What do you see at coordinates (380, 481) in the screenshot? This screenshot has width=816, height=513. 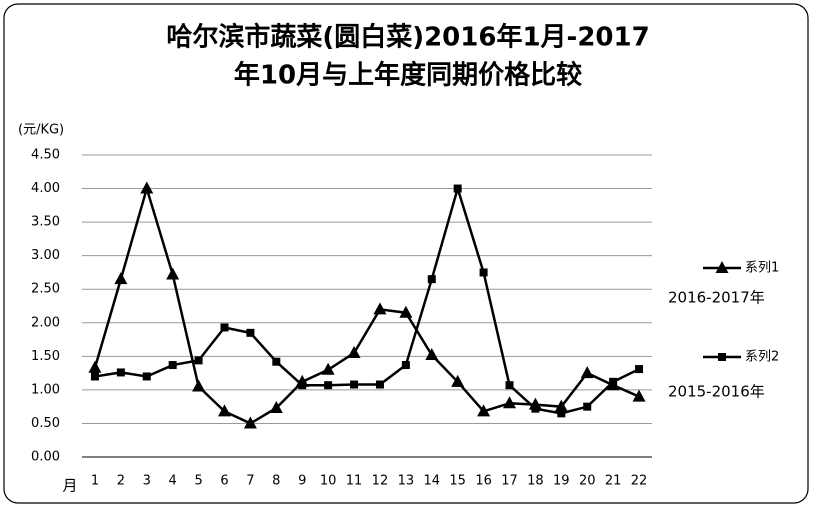 I see `x-tick-label: 12` at bounding box center [380, 481].